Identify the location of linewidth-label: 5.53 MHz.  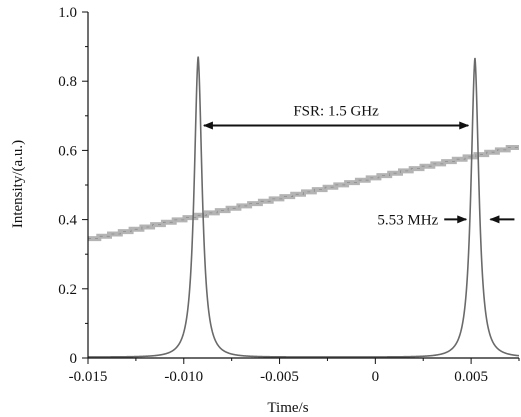
(407, 220).